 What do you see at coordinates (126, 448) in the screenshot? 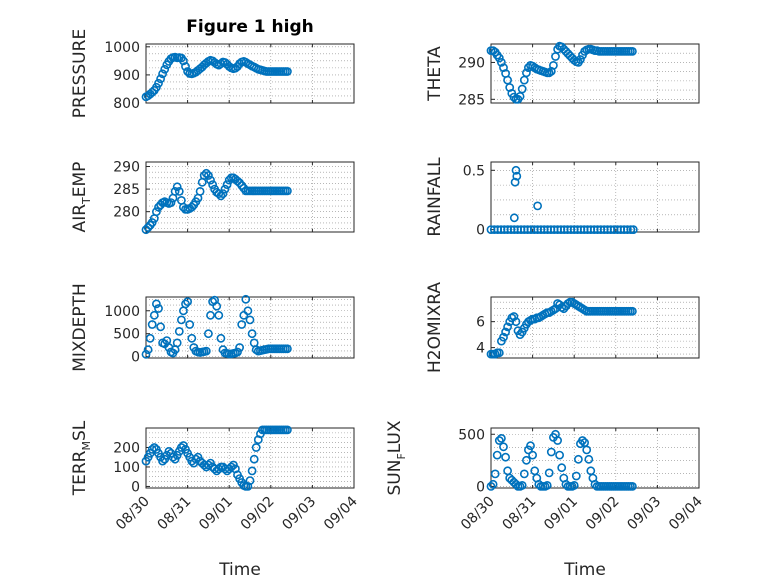
I see `y-tick-label: 200` at bounding box center [126, 448].